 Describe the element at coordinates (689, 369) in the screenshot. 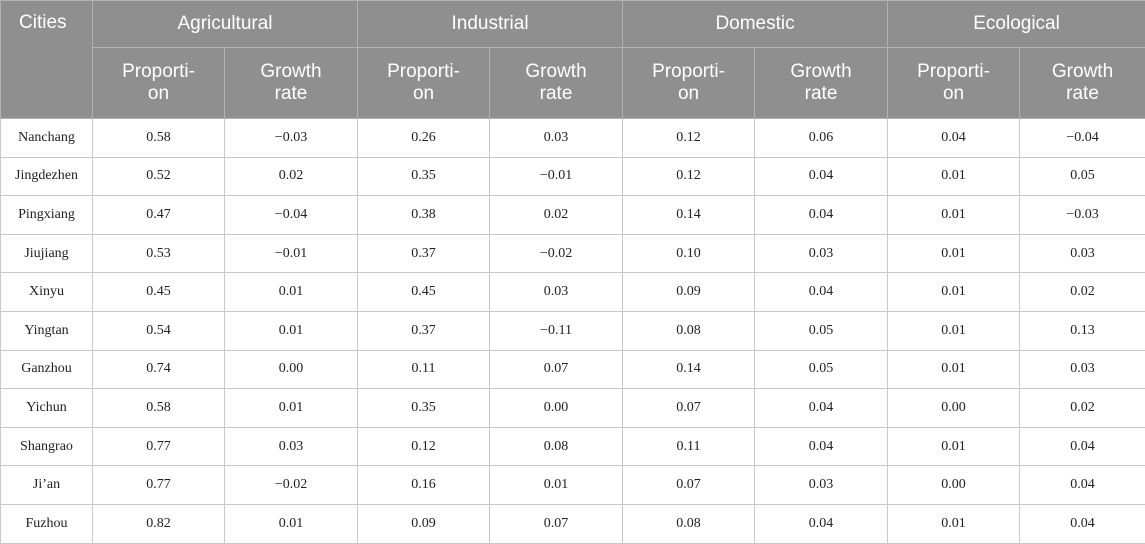

I see `proportion-cell: 0.14` at that location.